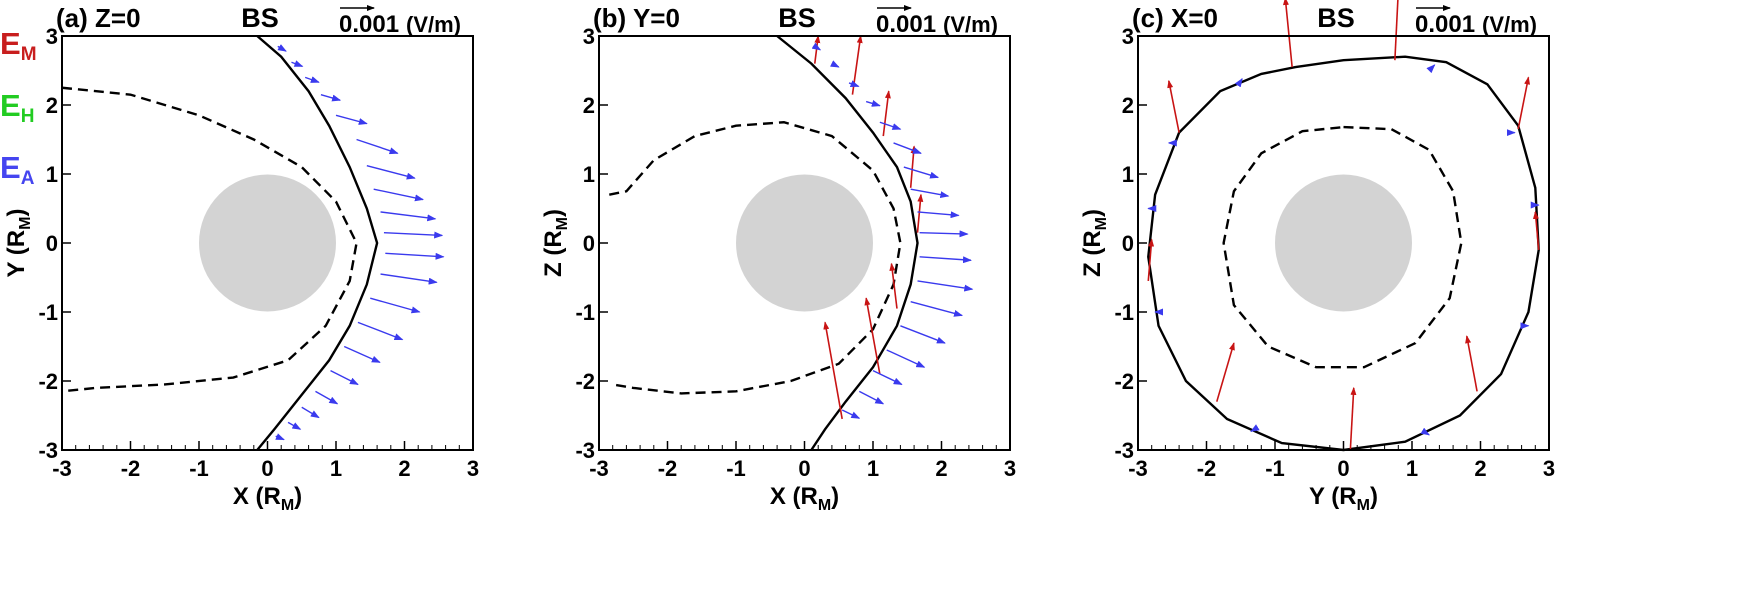 This screenshot has width=1749, height=604. I want to click on panel-title: (c) X=0, so click(1175, 18).